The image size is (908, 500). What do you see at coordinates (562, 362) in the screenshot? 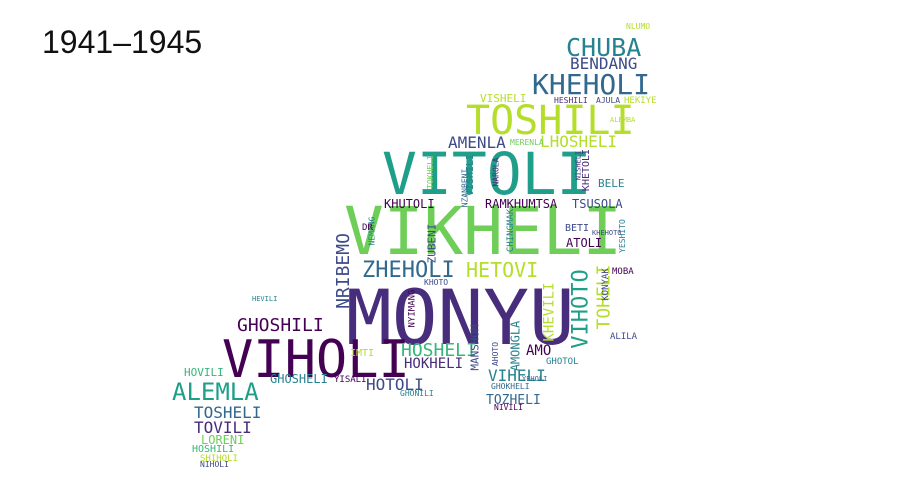
I see `word-ghotol: GHOTOL` at bounding box center [562, 362].